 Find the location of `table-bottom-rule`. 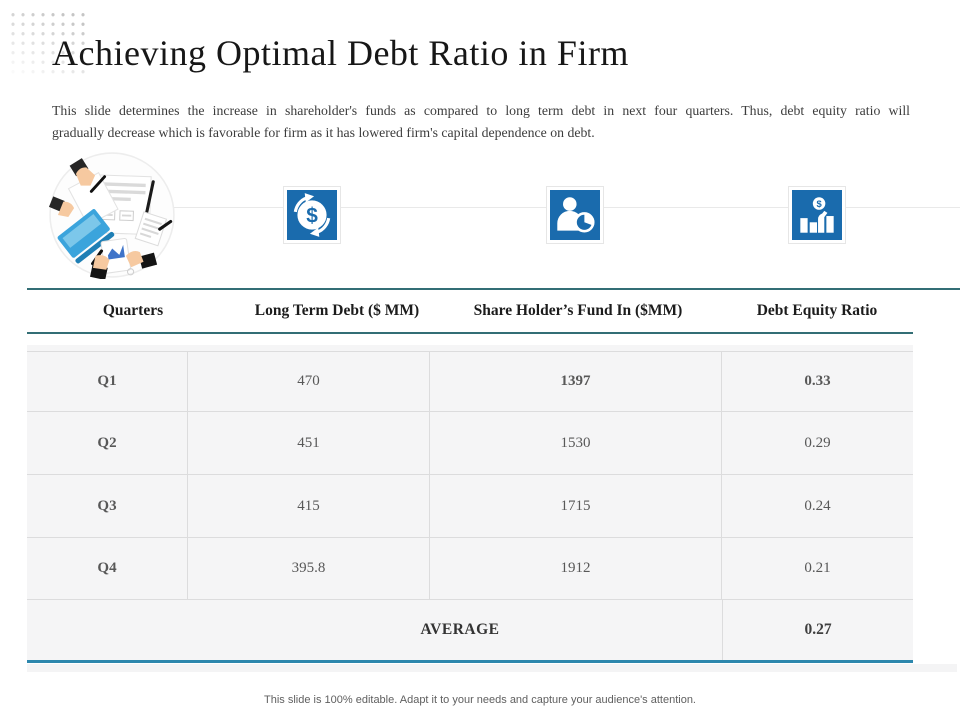

table-bottom-rule is located at coordinates (470, 661).